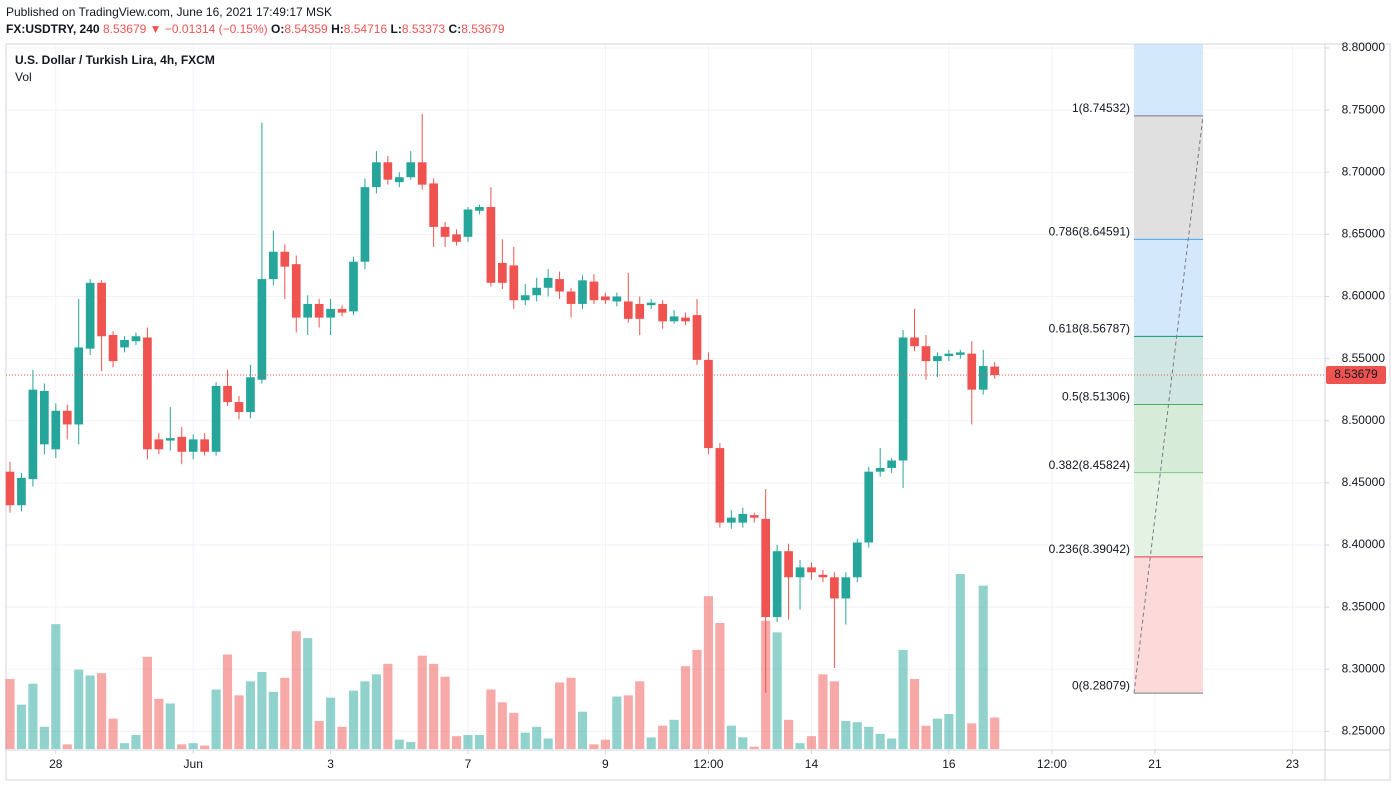 This screenshot has height=785, width=1396. Describe the element at coordinates (1364, 109) in the screenshot. I see `y-tick-label: 8.75000` at that location.